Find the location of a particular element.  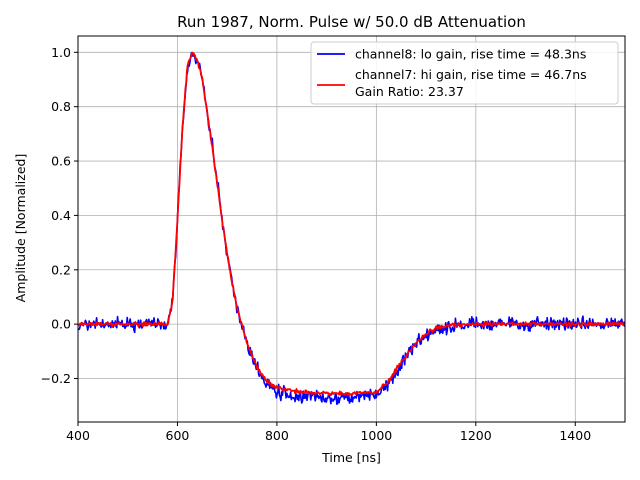

y-tick-label: 0.0 is located at coordinates (61, 324).